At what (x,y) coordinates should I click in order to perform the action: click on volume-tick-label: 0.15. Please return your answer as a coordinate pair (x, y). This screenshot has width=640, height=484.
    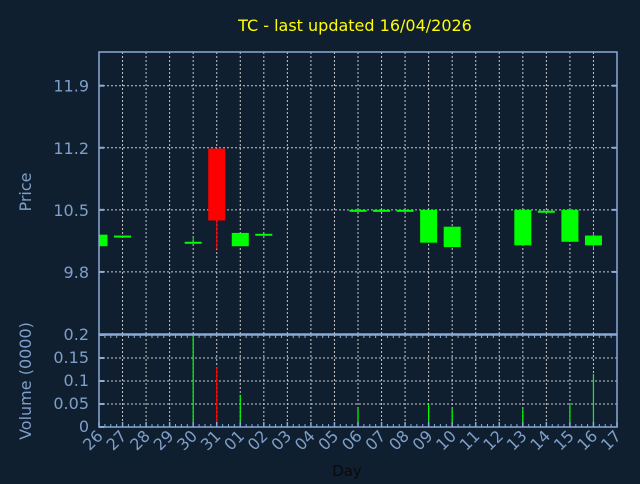
    Looking at the image, I should click on (71, 357).